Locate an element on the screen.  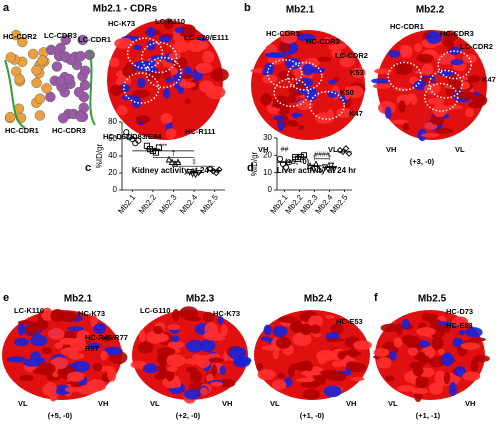
label: LC-G110 is located at coordinates (155, 310).